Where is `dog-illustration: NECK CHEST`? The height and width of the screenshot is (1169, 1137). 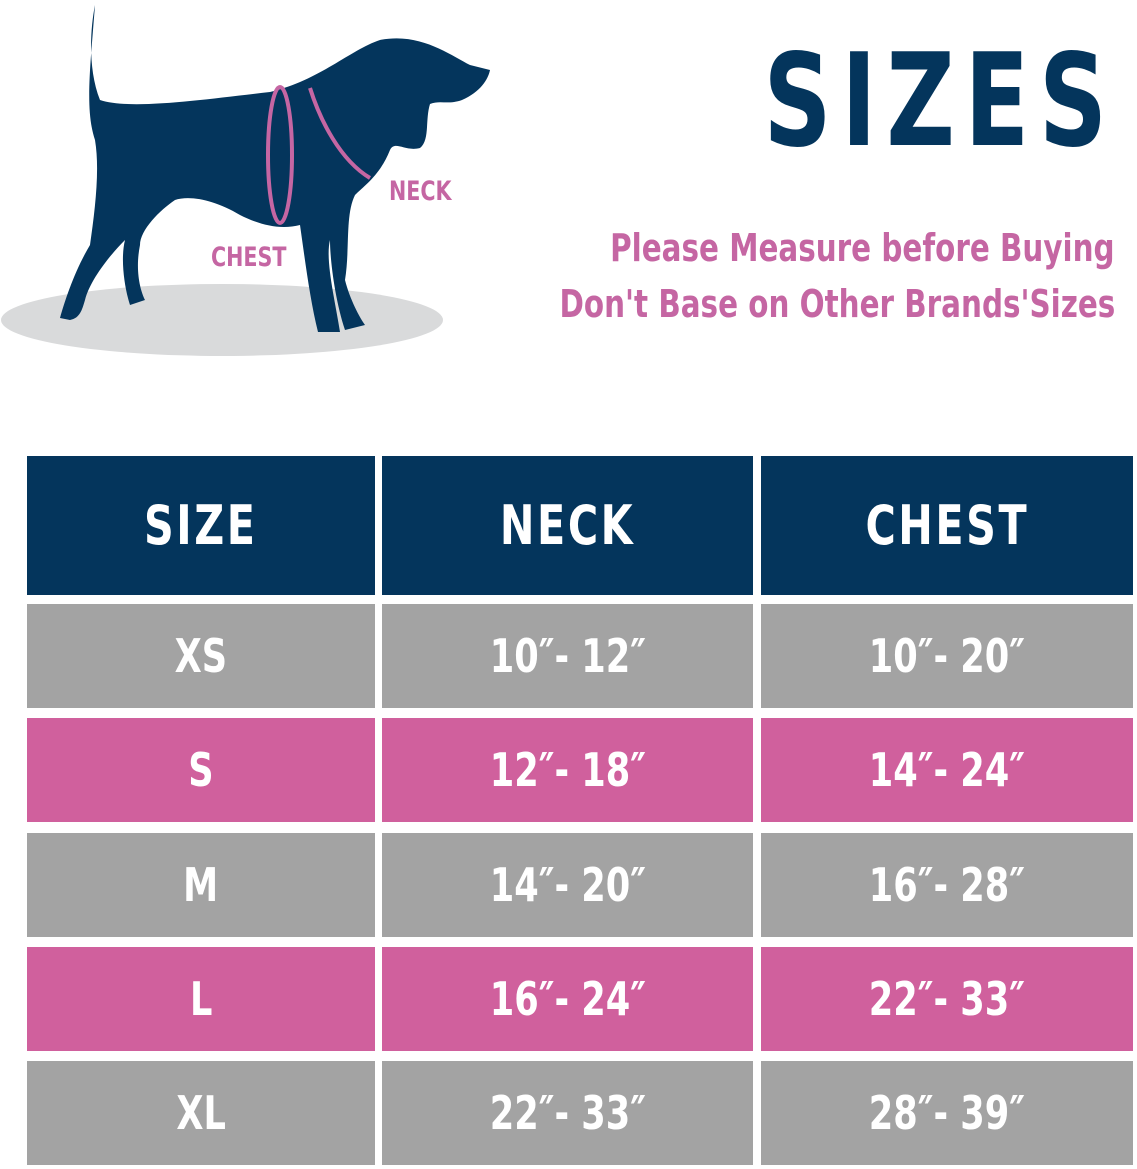 dog-illustration: NECK CHEST is located at coordinates (250, 180).